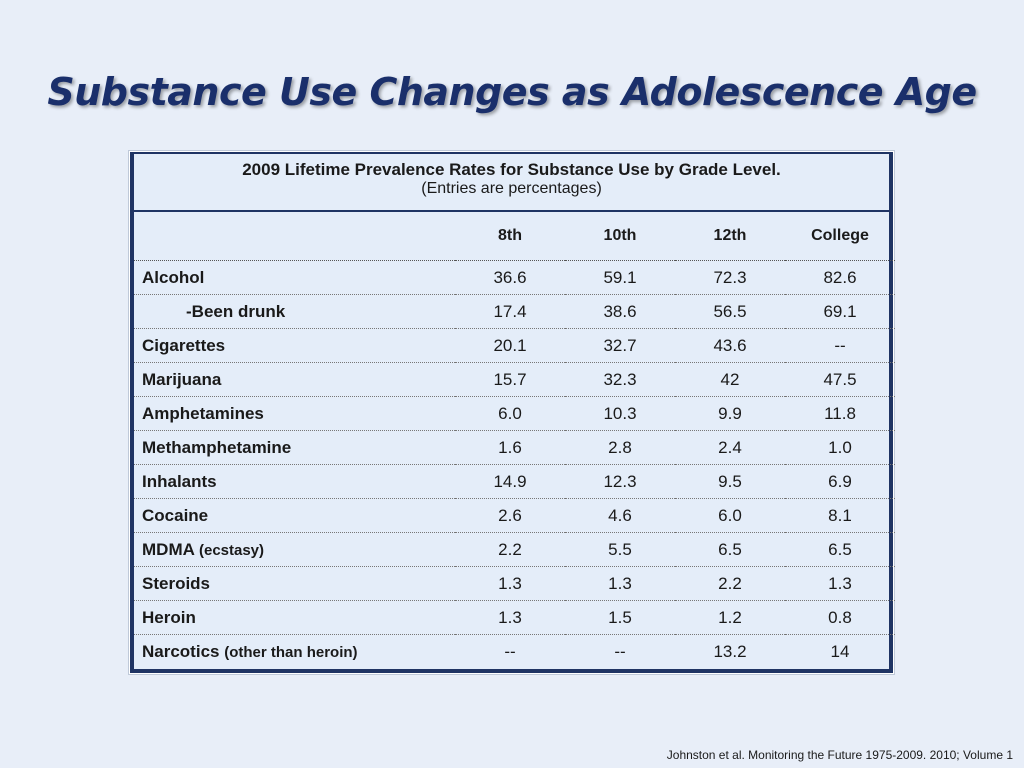 The height and width of the screenshot is (768, 1024). What do you see at coordinates (840, 413) in the screenshot?
I see `cell-college: 11.8` at bounding box center [840, 413].